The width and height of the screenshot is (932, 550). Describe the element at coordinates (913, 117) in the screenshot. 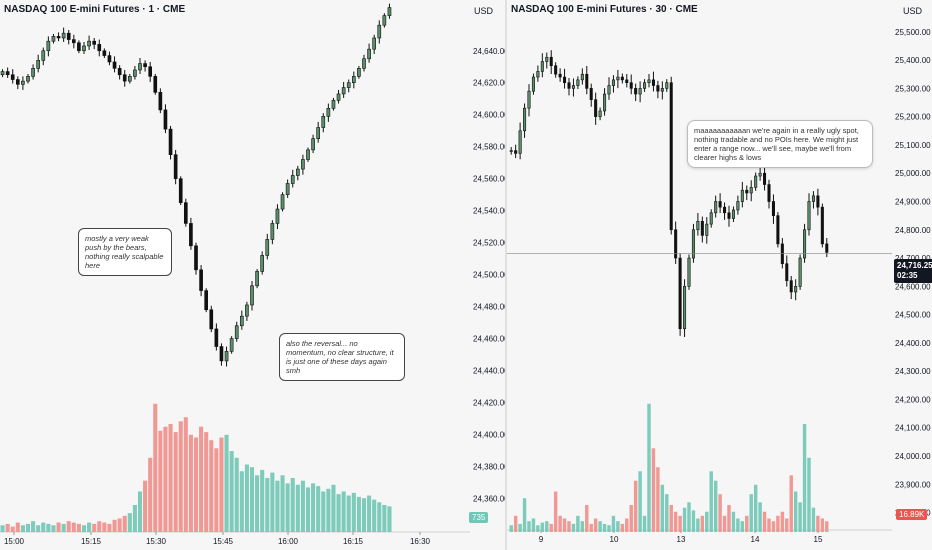

I see `y-tick-label: 25,200.00` at that location.